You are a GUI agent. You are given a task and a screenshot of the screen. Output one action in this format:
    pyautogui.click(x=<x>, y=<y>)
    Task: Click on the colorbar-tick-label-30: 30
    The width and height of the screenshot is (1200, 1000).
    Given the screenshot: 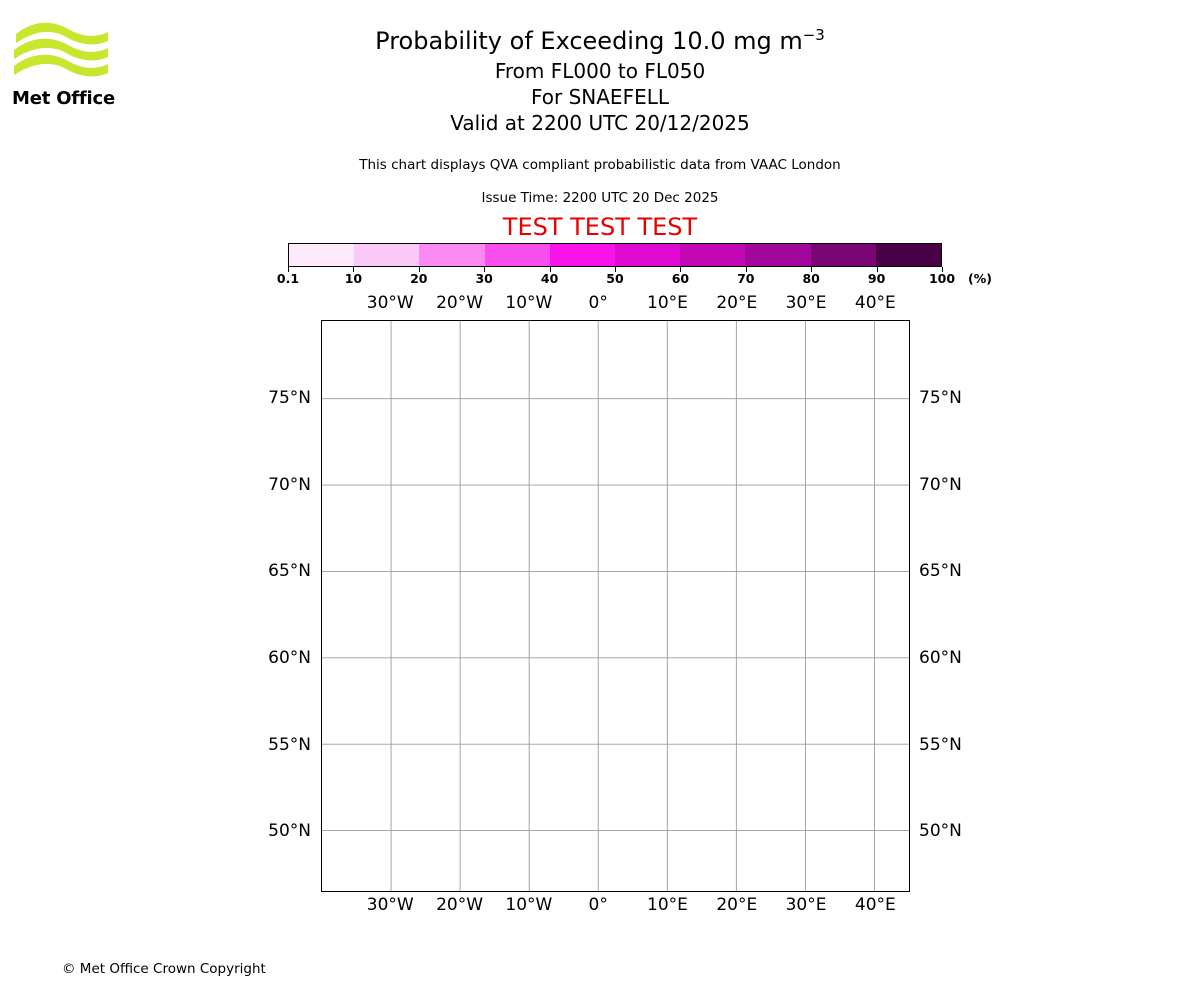 What is the action you would take?
    pyautogui.click(x=484, y=278)
    